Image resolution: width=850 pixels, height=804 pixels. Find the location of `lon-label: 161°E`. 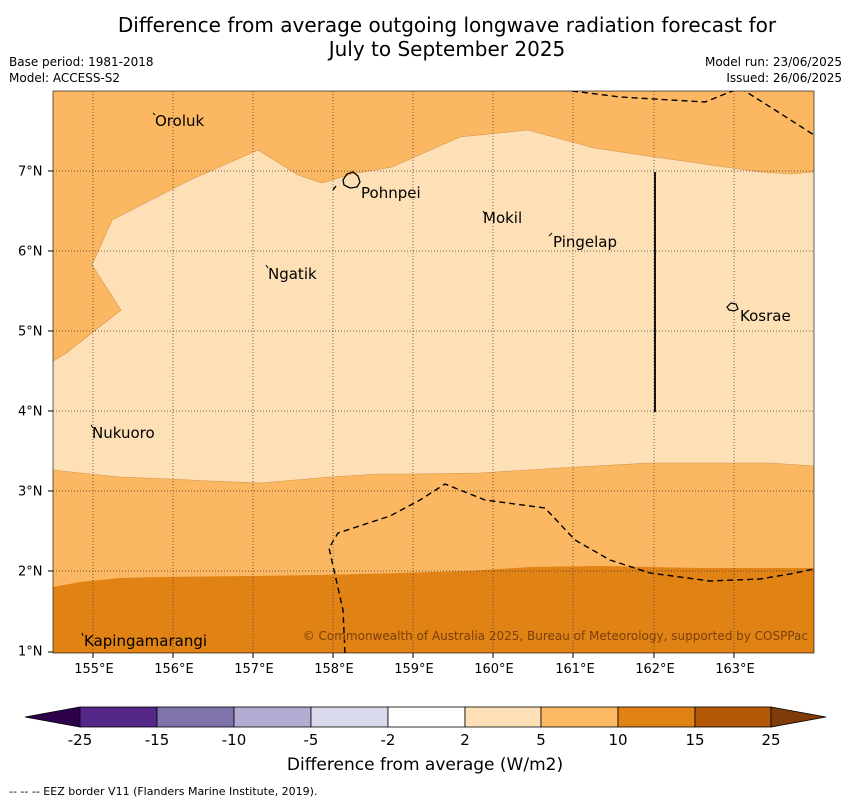

lon-label: 161°E is located at coordinates (575, 669).